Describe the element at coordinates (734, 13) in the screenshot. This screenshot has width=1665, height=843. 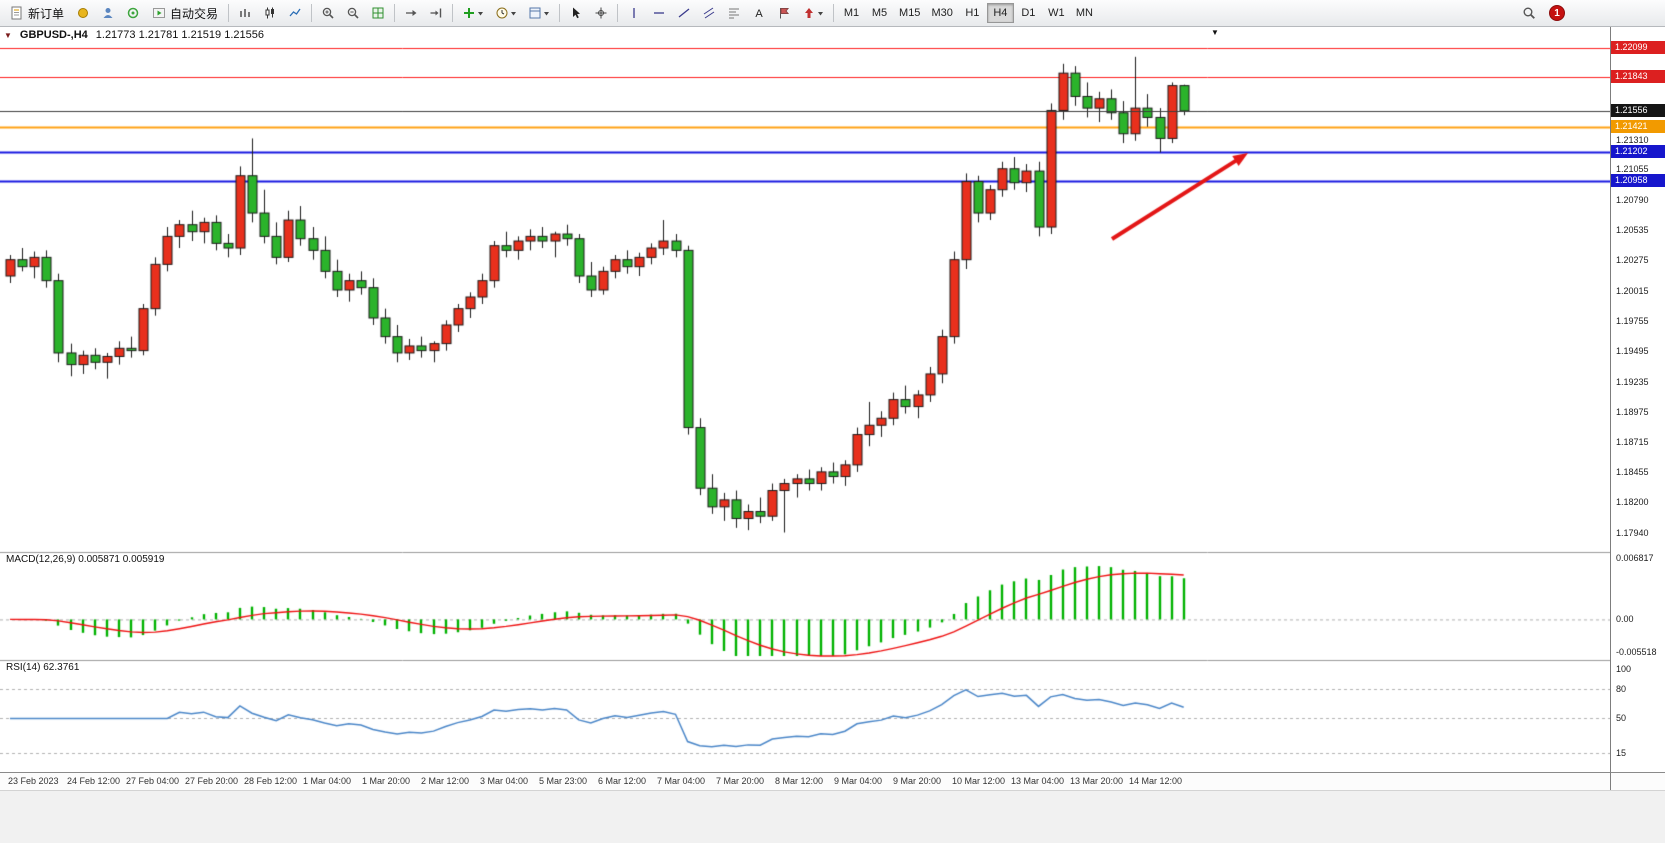
I see `fibonacci-tool-button` at that location.